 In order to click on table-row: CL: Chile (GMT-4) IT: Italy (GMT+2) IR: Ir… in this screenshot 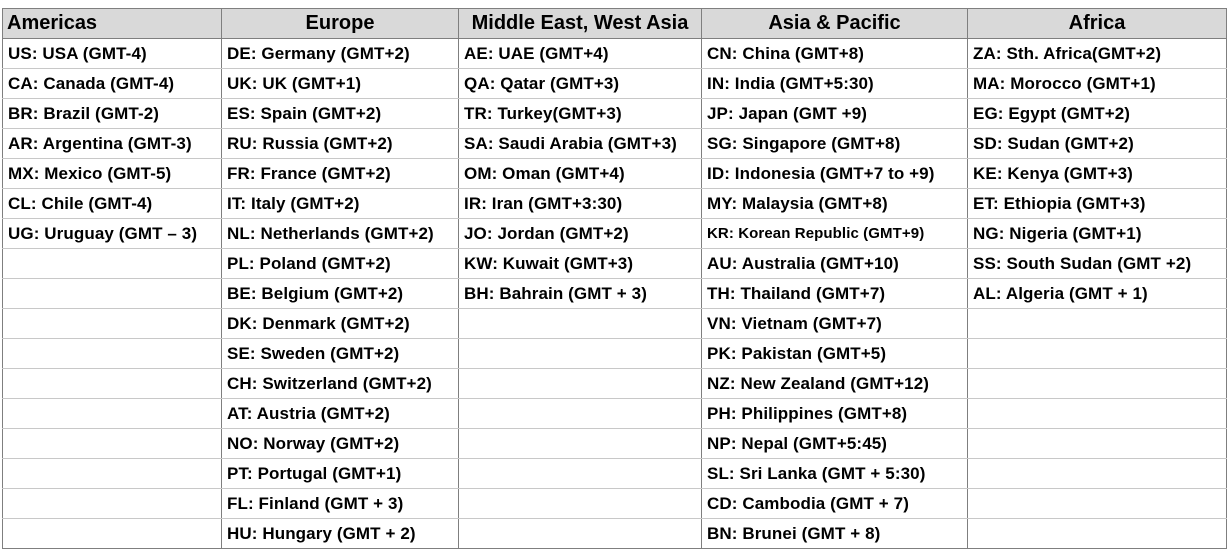, I will do `click(614, 203)`.